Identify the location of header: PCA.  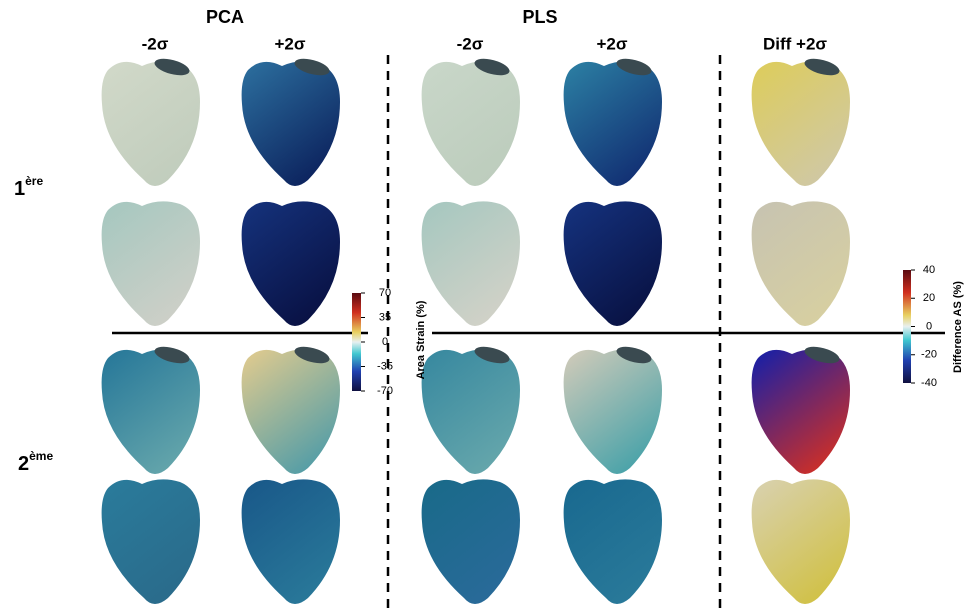
(225, 17).